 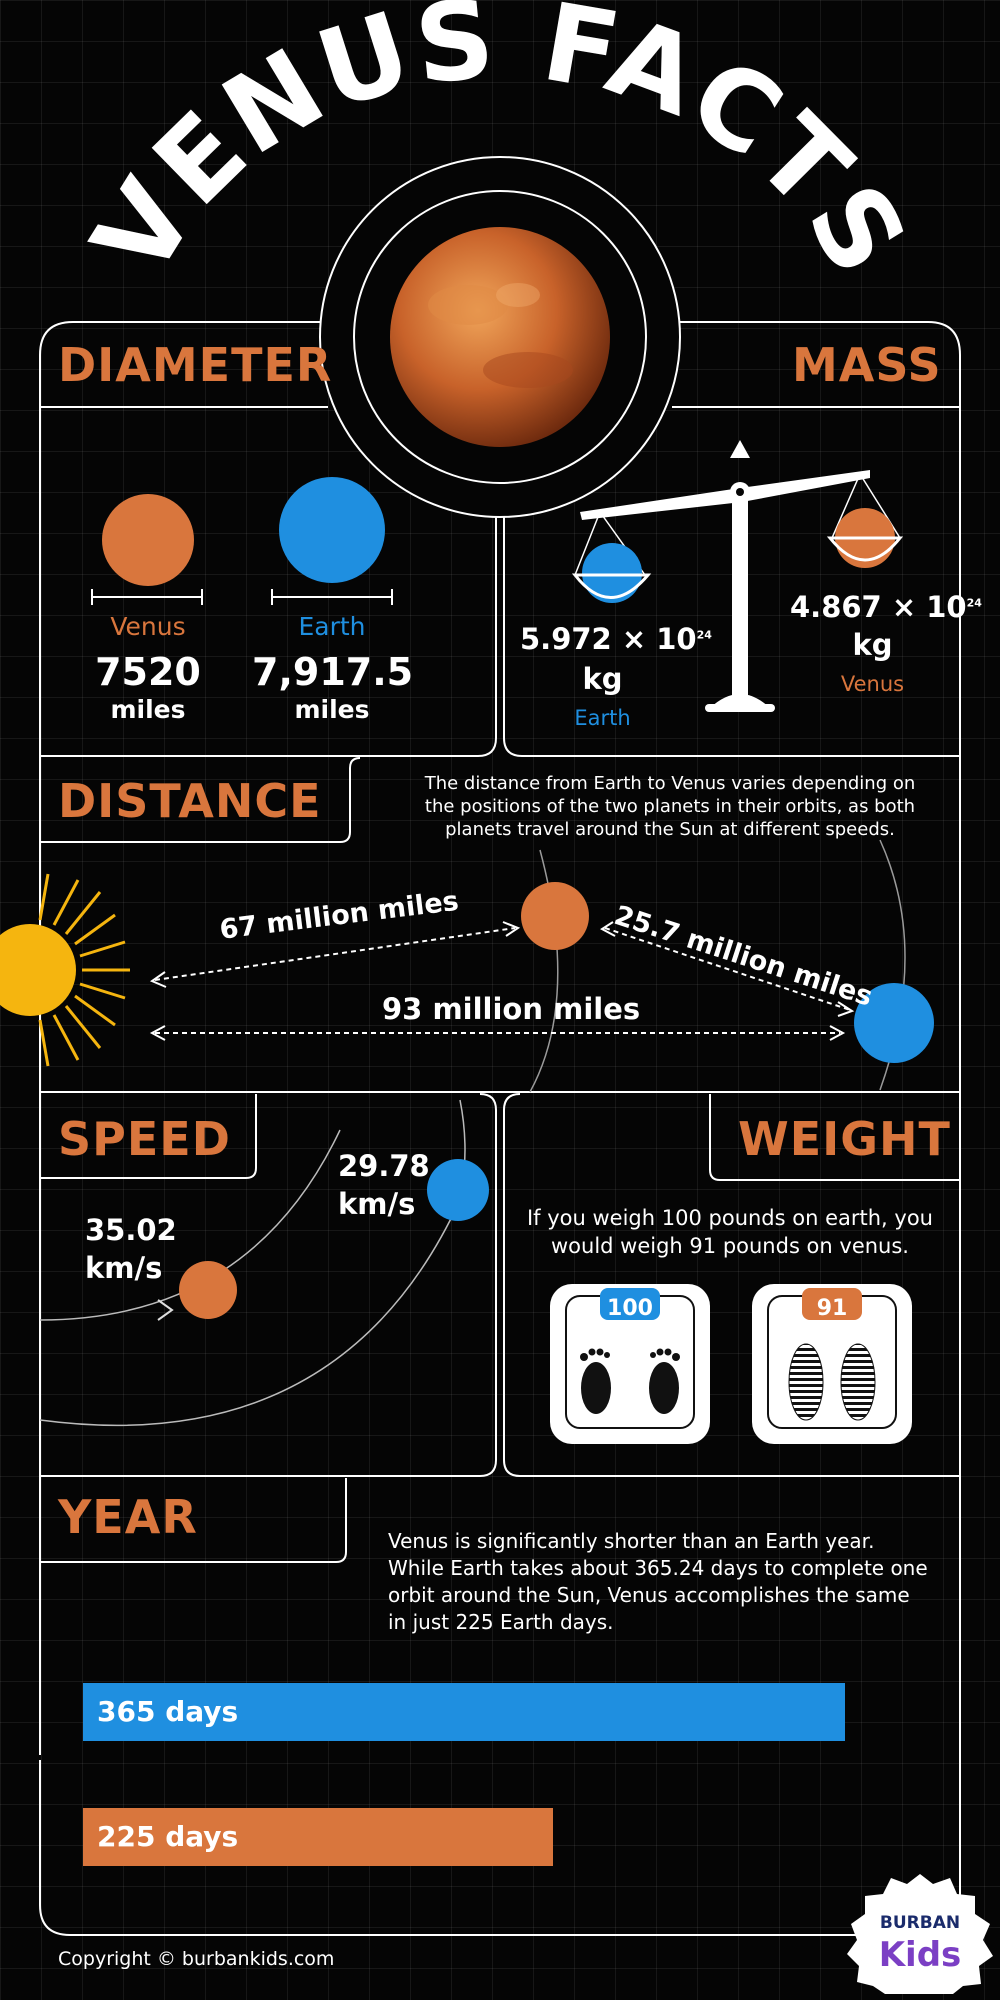 What do you see at coordinates (630, 1364) in the screenshot?
I see `earth-scale` at bounding box center [630, 1364].